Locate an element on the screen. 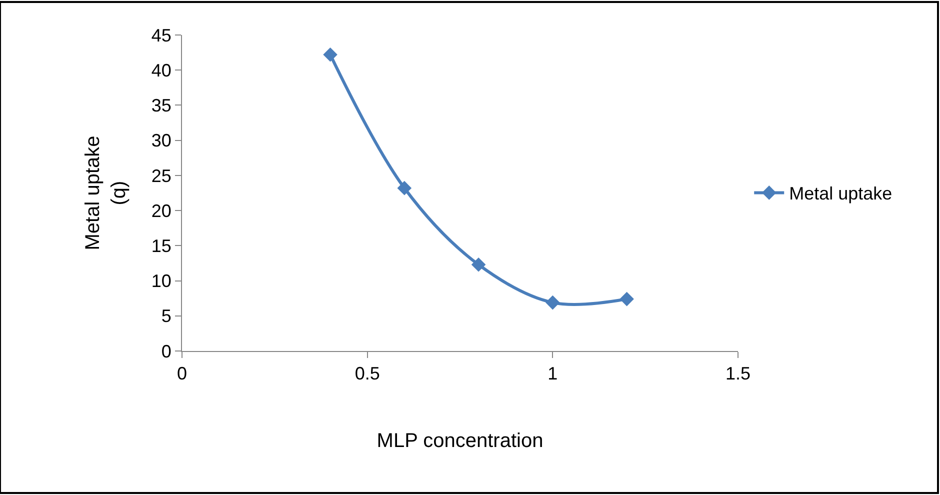 The image size is (940, 495). x-tick-label: 1.5 is located at coordinates (738, 374).